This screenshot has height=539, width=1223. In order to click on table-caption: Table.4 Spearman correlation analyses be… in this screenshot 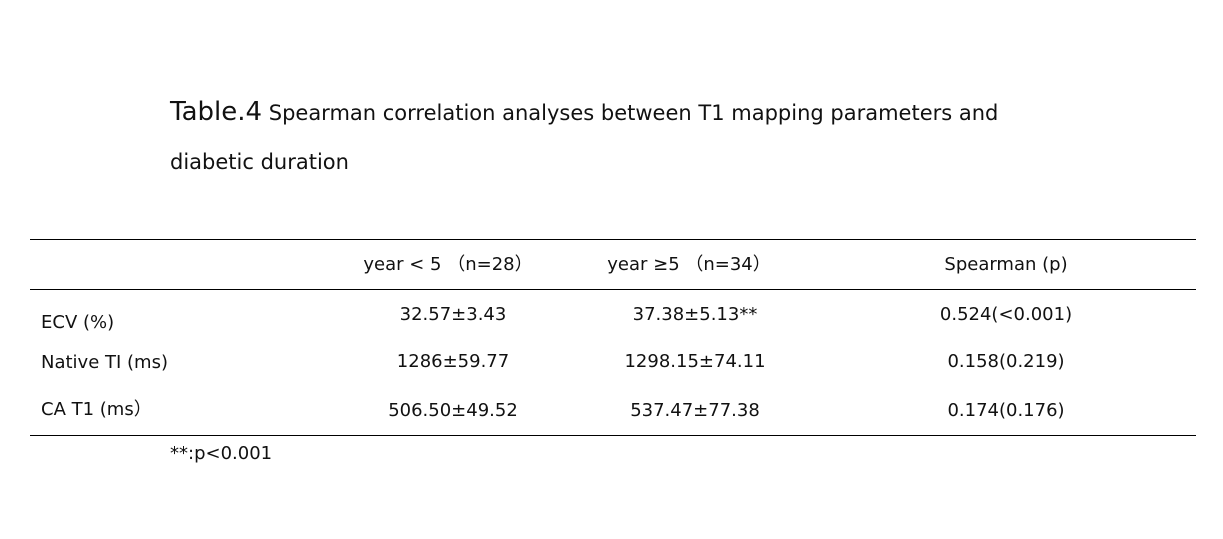, I will do `click(610, 137)`.